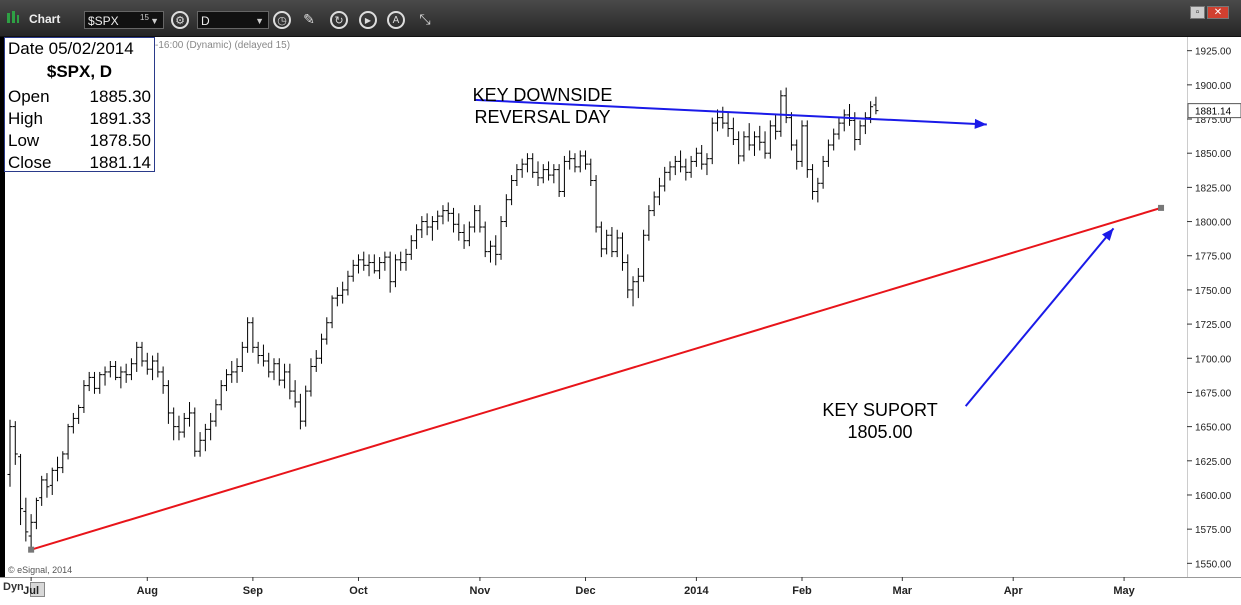 Image resolution: width=1241 pixels, height=605 pixels. Describe the element at coordinates (696, 591) in the screenshot. I see `x-tick-label: 2014` at that location.